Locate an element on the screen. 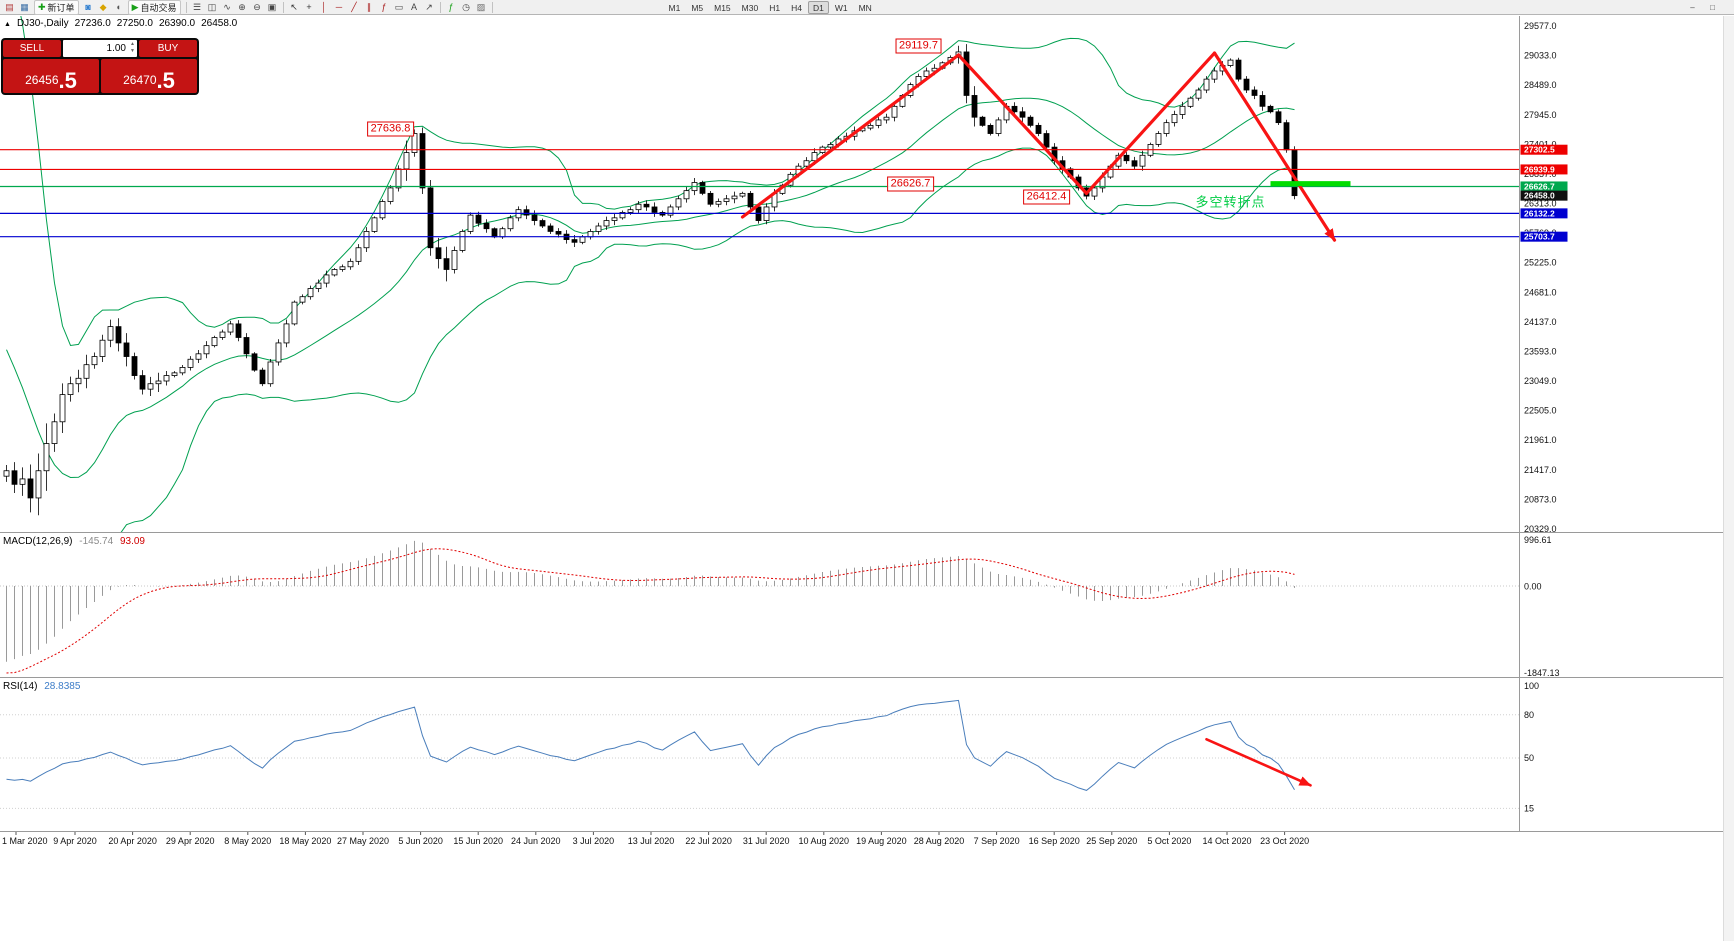 The image size is (1734, 941). price-callout: 29119.7 is located at coordinates (918, 46).